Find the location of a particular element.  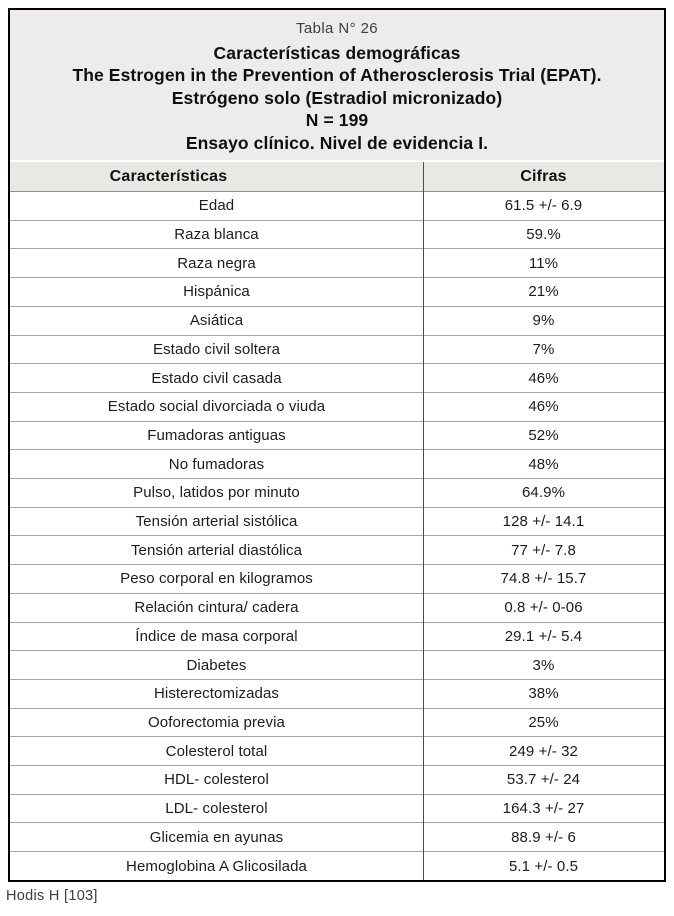

row-value: 88.9 +/- 6 is located at coordinates (543, 837).